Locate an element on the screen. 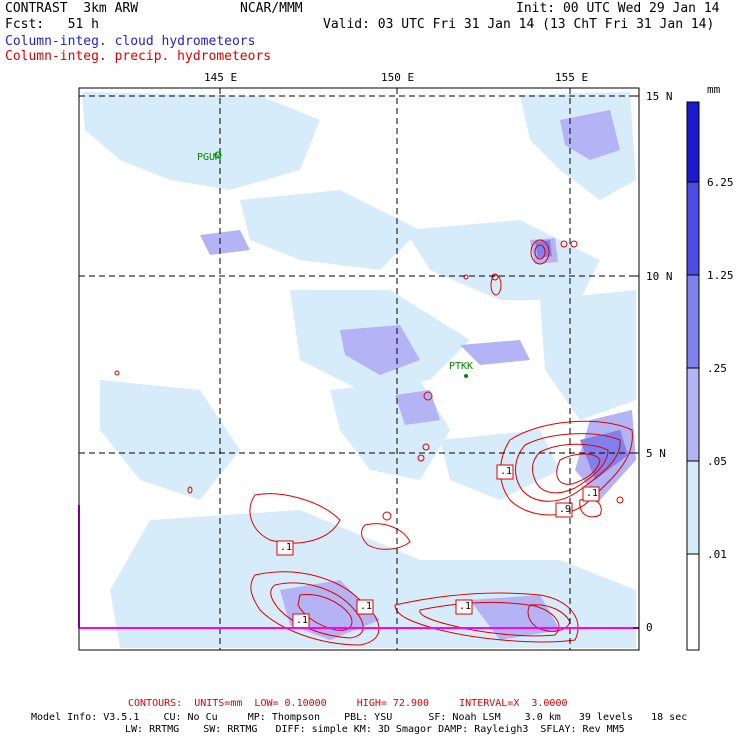 This screenshot has height=740, width=740. lat-label-0: 0 is located at coordinates (649, 627).